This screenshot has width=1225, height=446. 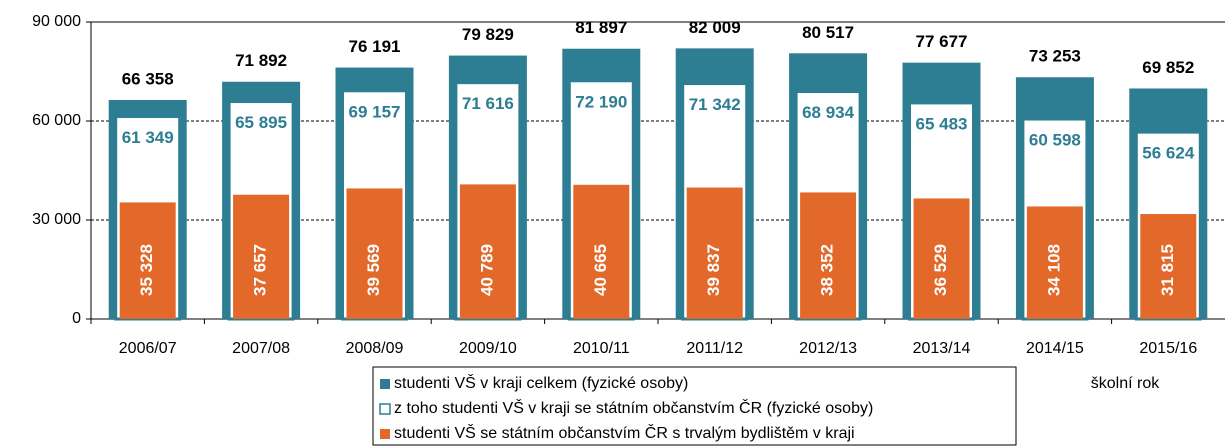 I want to click on value-label: 60 598, so click(x=1055, y=140).